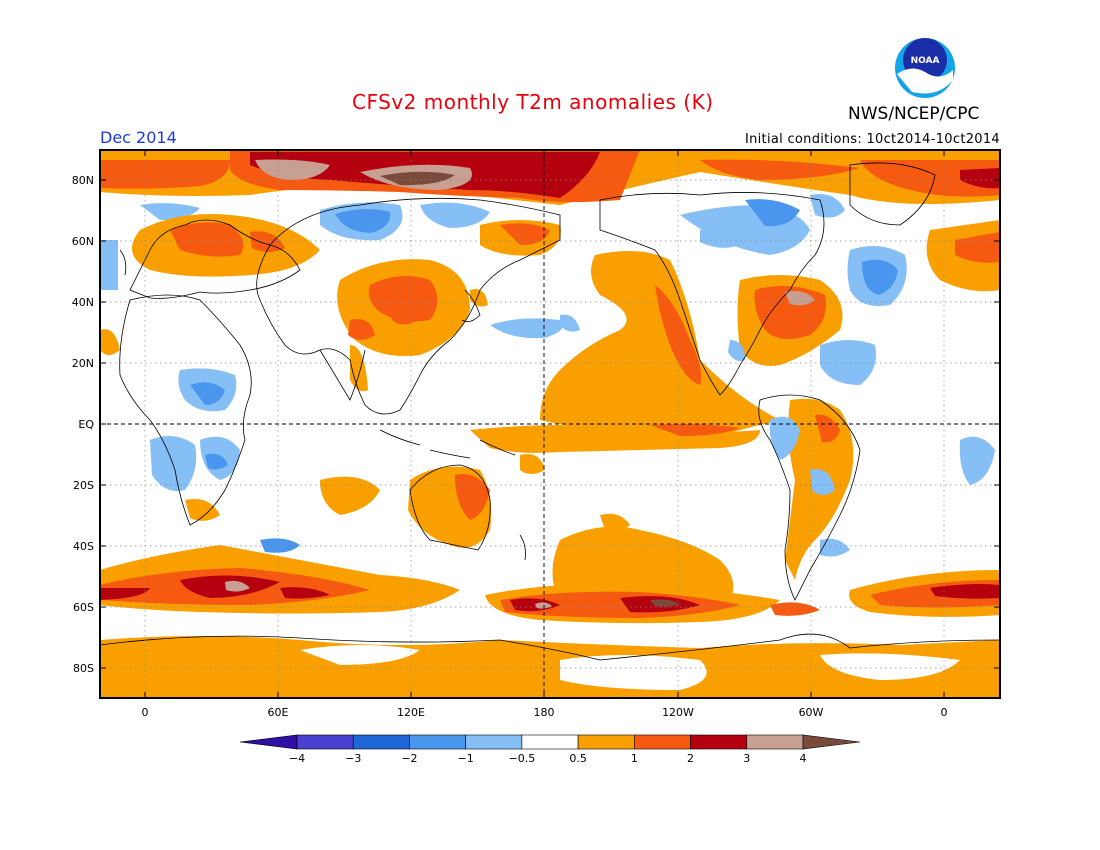 The image size is (1100, 850). Describe the element at coordinates (83, 485) in the screenshot. I see `lat-label: 20S` at that location.